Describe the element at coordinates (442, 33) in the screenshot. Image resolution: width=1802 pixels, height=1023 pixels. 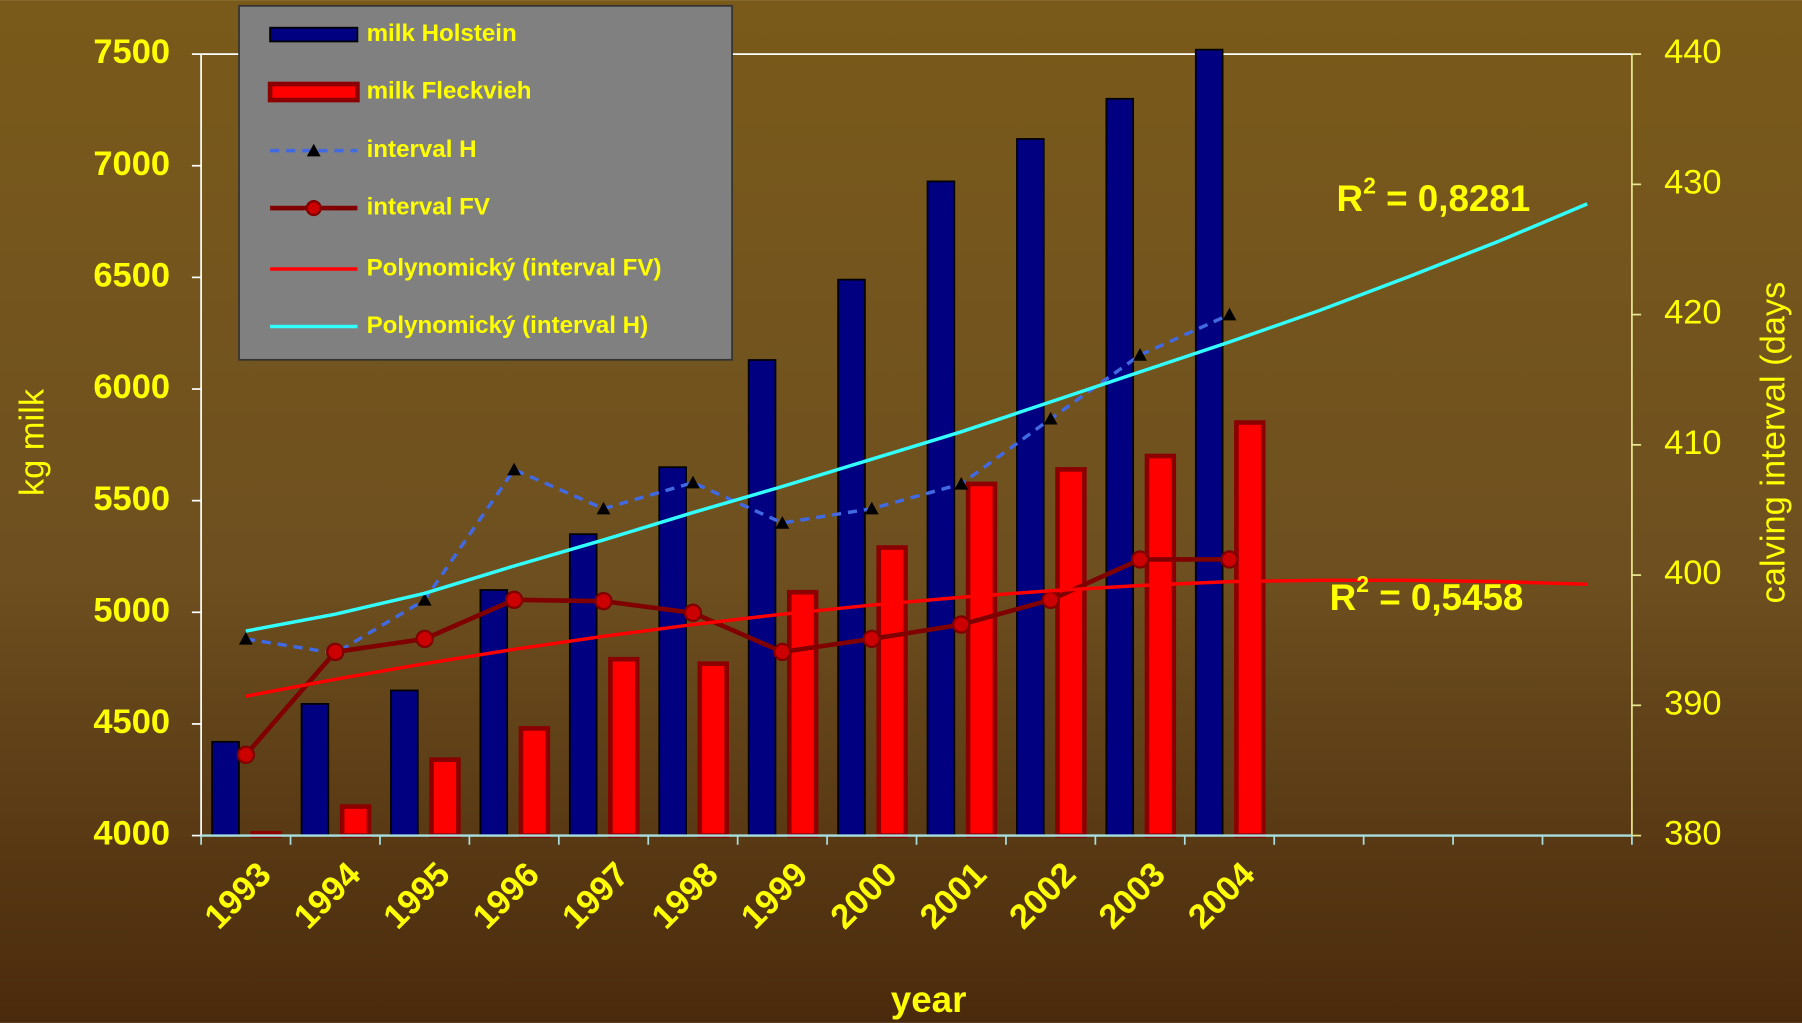
I see `legend-label: milk Holstein` at that location.